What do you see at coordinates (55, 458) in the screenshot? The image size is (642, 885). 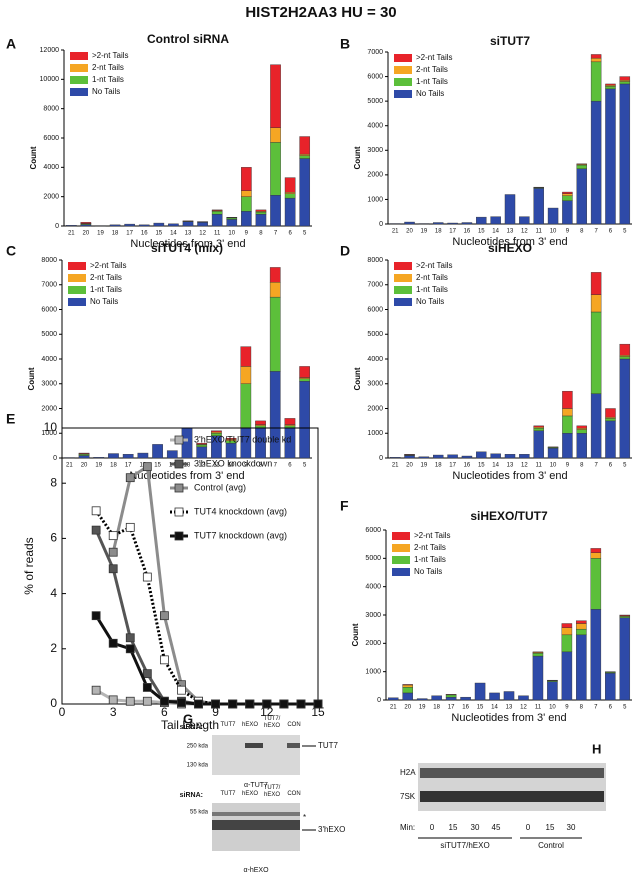 I see `y-tick-label: 0` at bounding box center [55, 458].